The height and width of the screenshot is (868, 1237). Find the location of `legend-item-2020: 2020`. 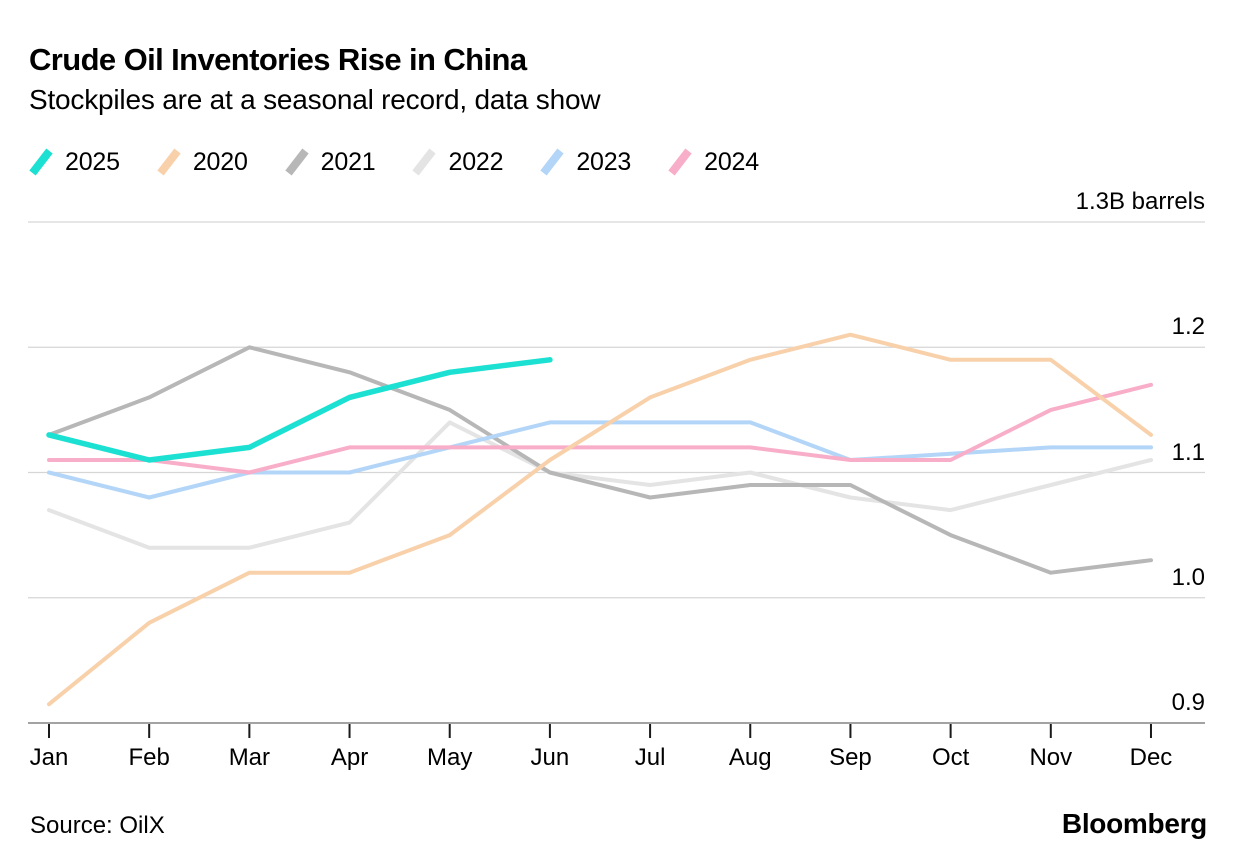

legend-item-2020: 2020 is located at coordinates (202, 162).